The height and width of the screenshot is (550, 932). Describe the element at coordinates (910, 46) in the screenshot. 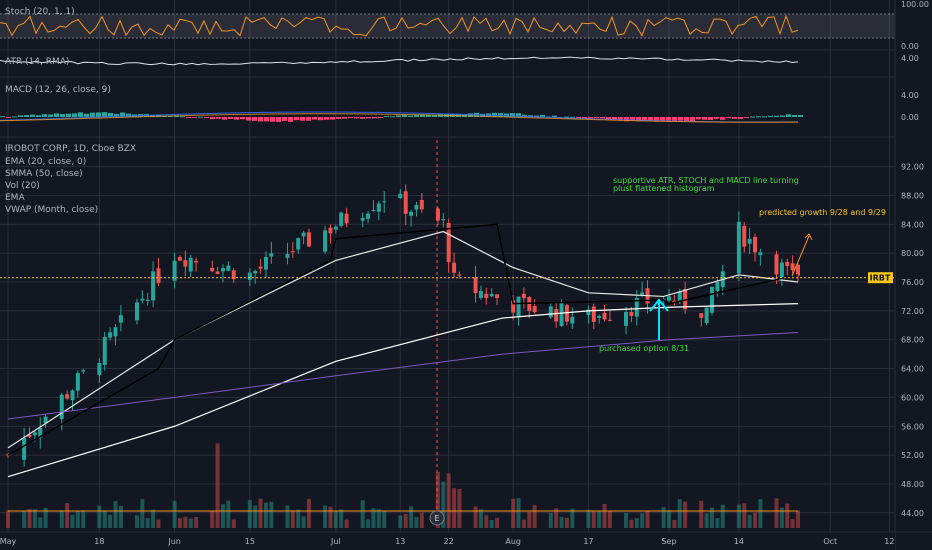

I see `stoch-tick-label: 0.00` at that location.